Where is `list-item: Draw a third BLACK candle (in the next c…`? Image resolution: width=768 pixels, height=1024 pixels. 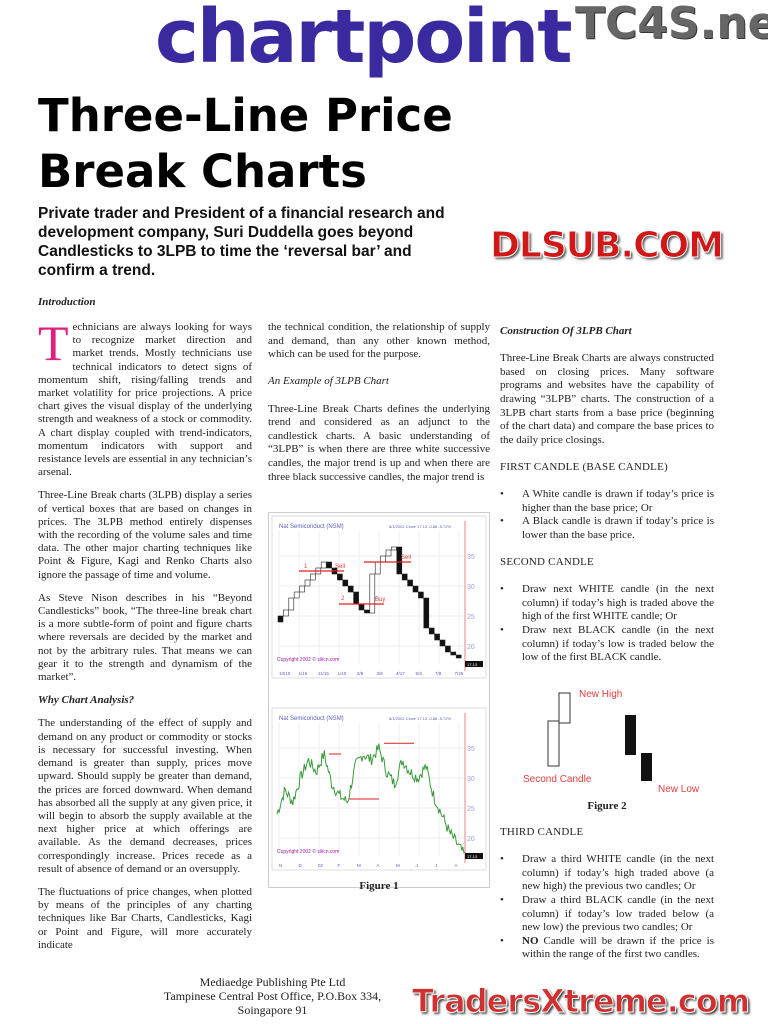
list-item: Draw a third BLACK candle (in the next c… is located at coordinates (607, 914).